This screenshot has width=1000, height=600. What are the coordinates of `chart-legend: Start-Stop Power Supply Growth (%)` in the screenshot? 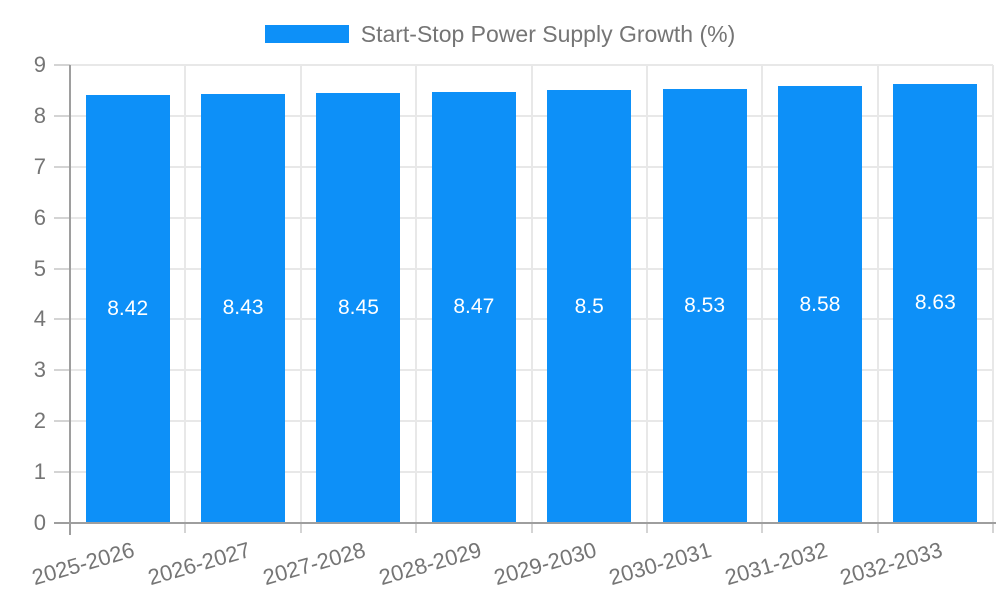 It's located at (500, 34).